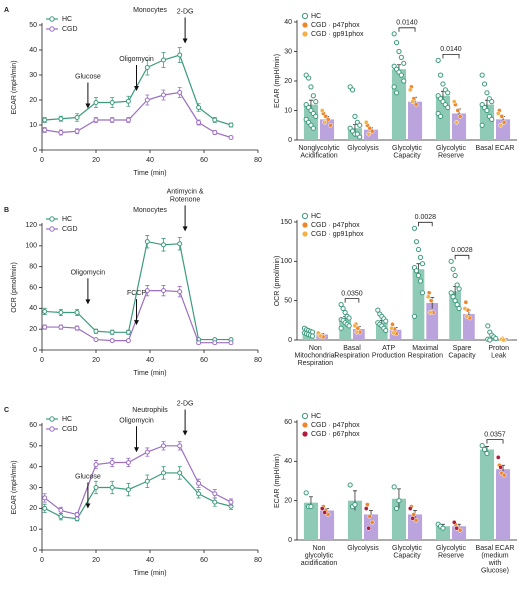 This screenshot has width=520, height=598. I want to click on text-line: Glycolysis, so click(363, 148).